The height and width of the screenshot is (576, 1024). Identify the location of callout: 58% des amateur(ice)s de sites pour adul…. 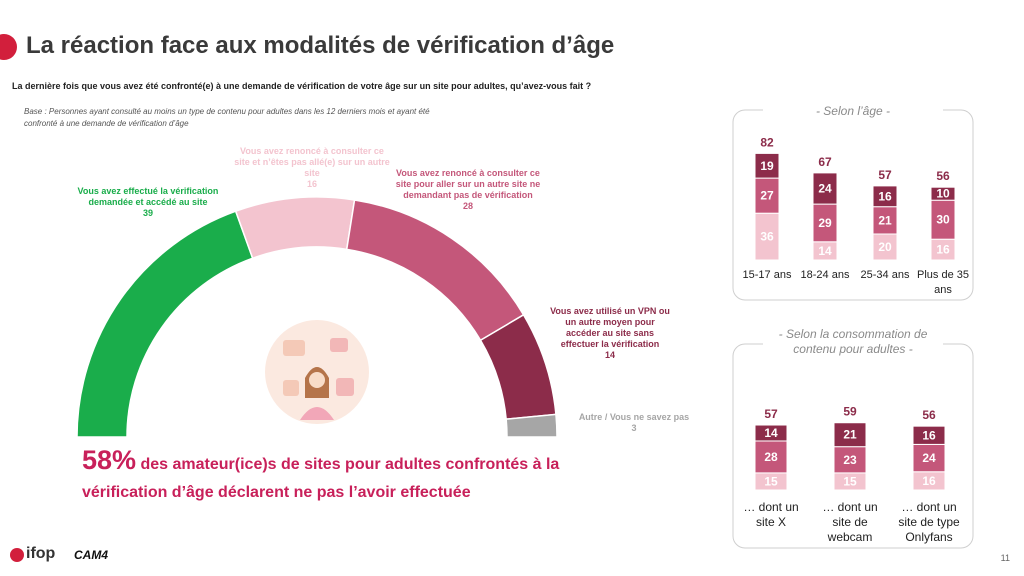
(362, 476).